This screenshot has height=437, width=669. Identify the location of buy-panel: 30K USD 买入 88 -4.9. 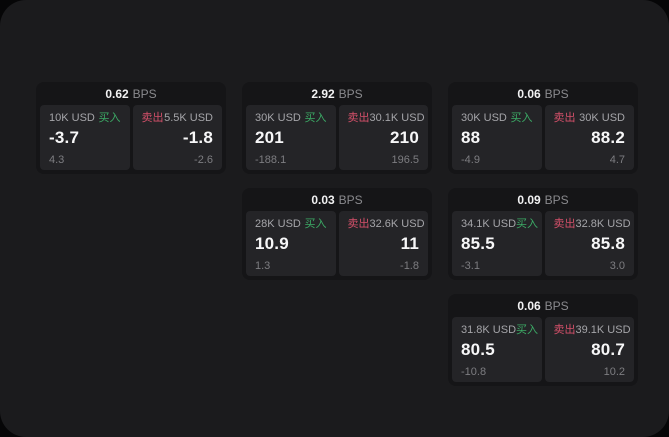
(497, 137).